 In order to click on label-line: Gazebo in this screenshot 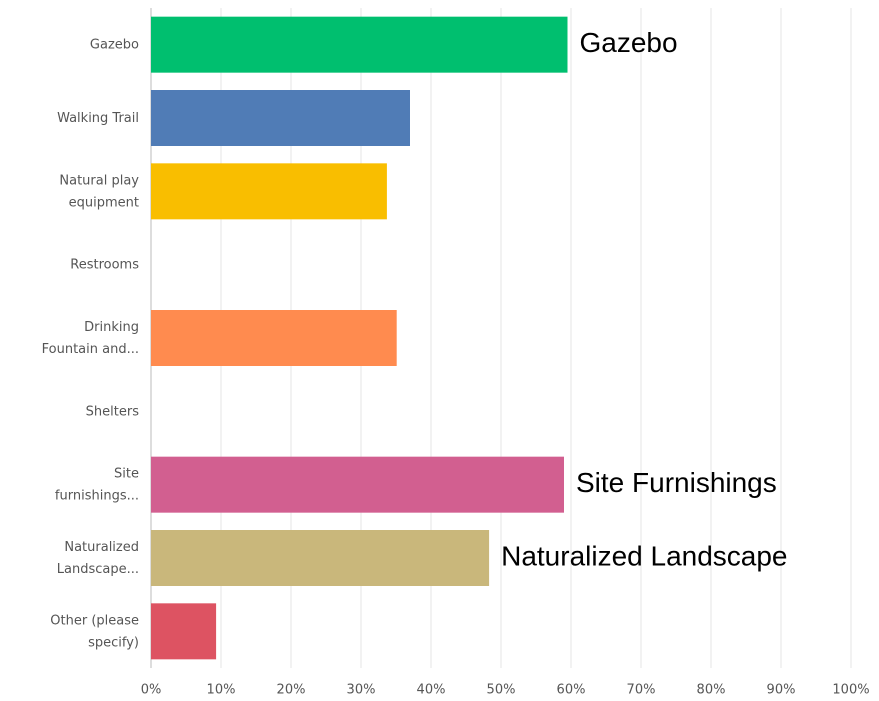, I will do `click(114, 44)`.